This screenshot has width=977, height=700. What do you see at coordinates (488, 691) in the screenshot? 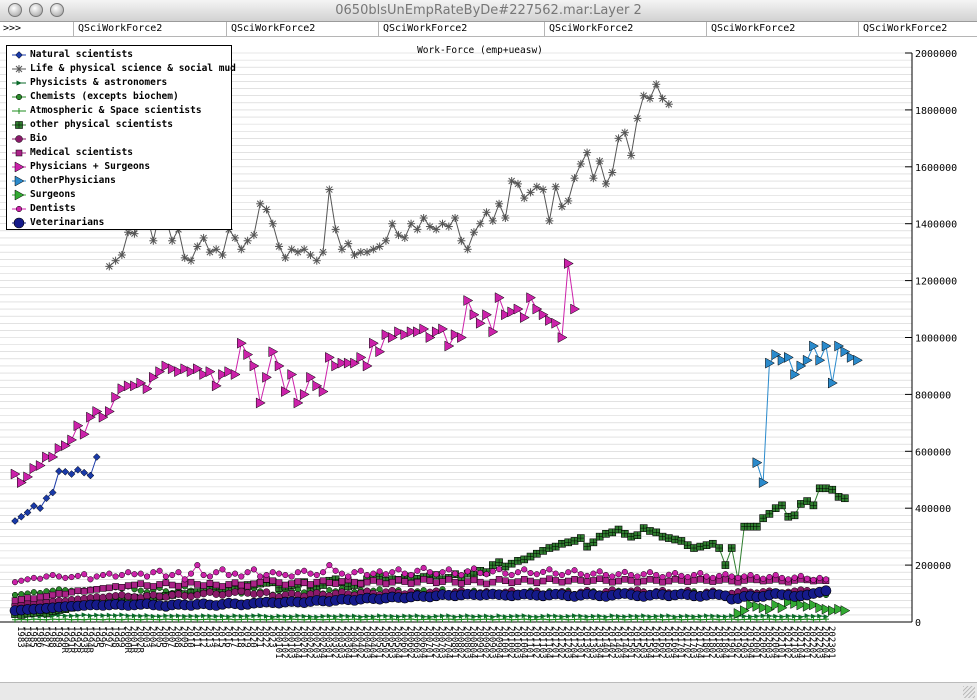
I see `horizontal-scrollbar` at bounding box center [488, 691].